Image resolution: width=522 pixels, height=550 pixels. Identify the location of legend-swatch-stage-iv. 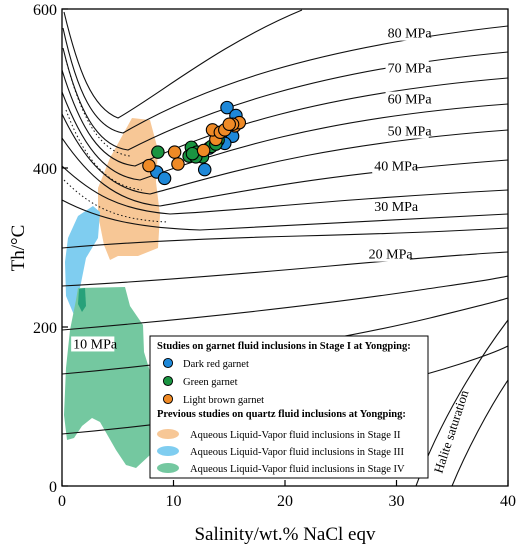
(168, 468).